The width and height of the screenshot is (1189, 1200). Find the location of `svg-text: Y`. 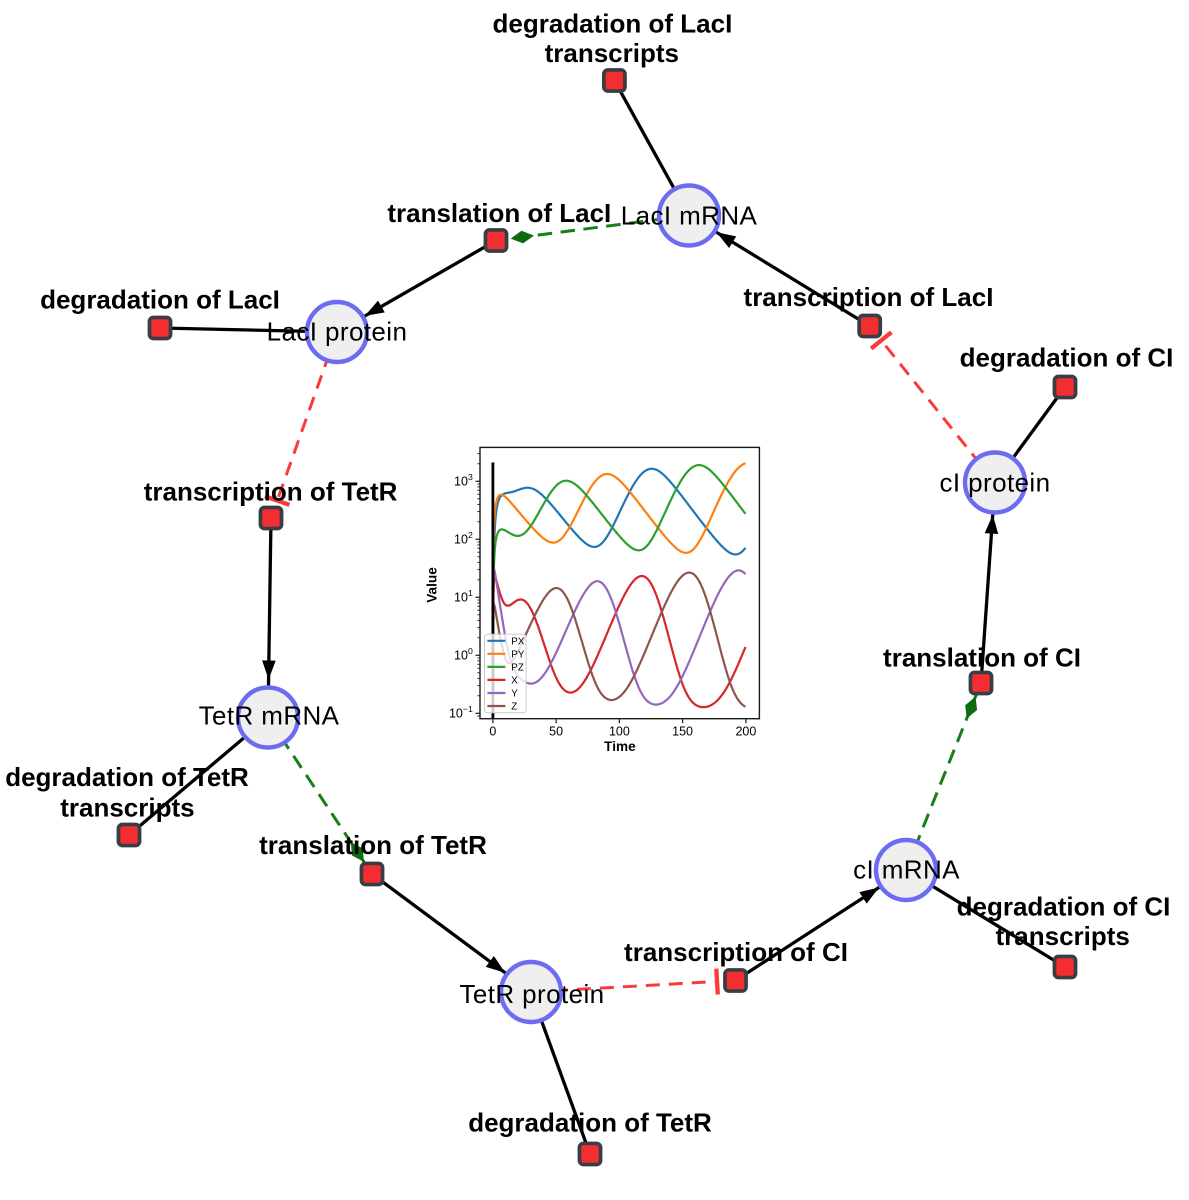

svg-text: Y is located at coordinates (514, 694).